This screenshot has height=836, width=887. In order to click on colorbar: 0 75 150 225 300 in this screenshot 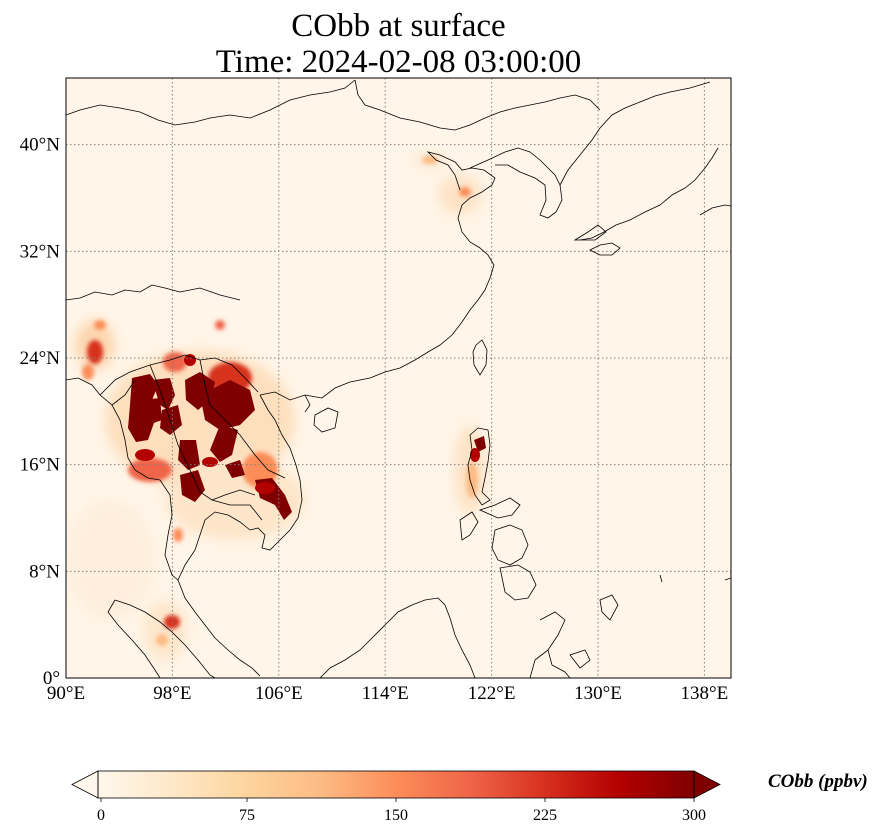, I will do `click(396, 797)`.